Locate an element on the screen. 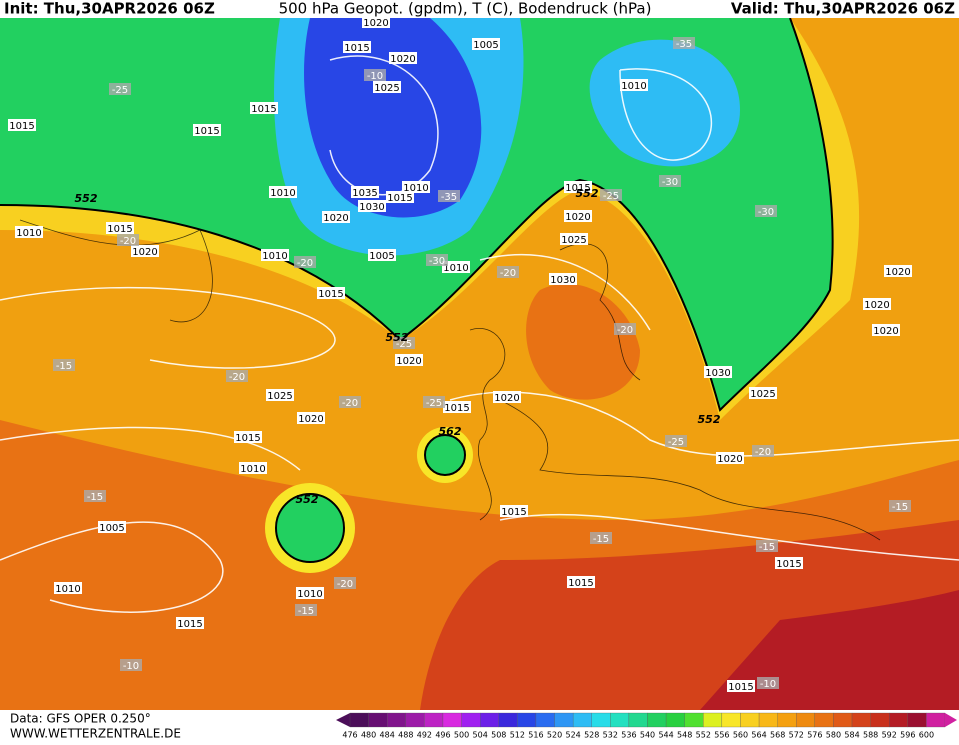 The image size is (959, 745). colorbar-label: 496 is located at coordinates (442, 735).